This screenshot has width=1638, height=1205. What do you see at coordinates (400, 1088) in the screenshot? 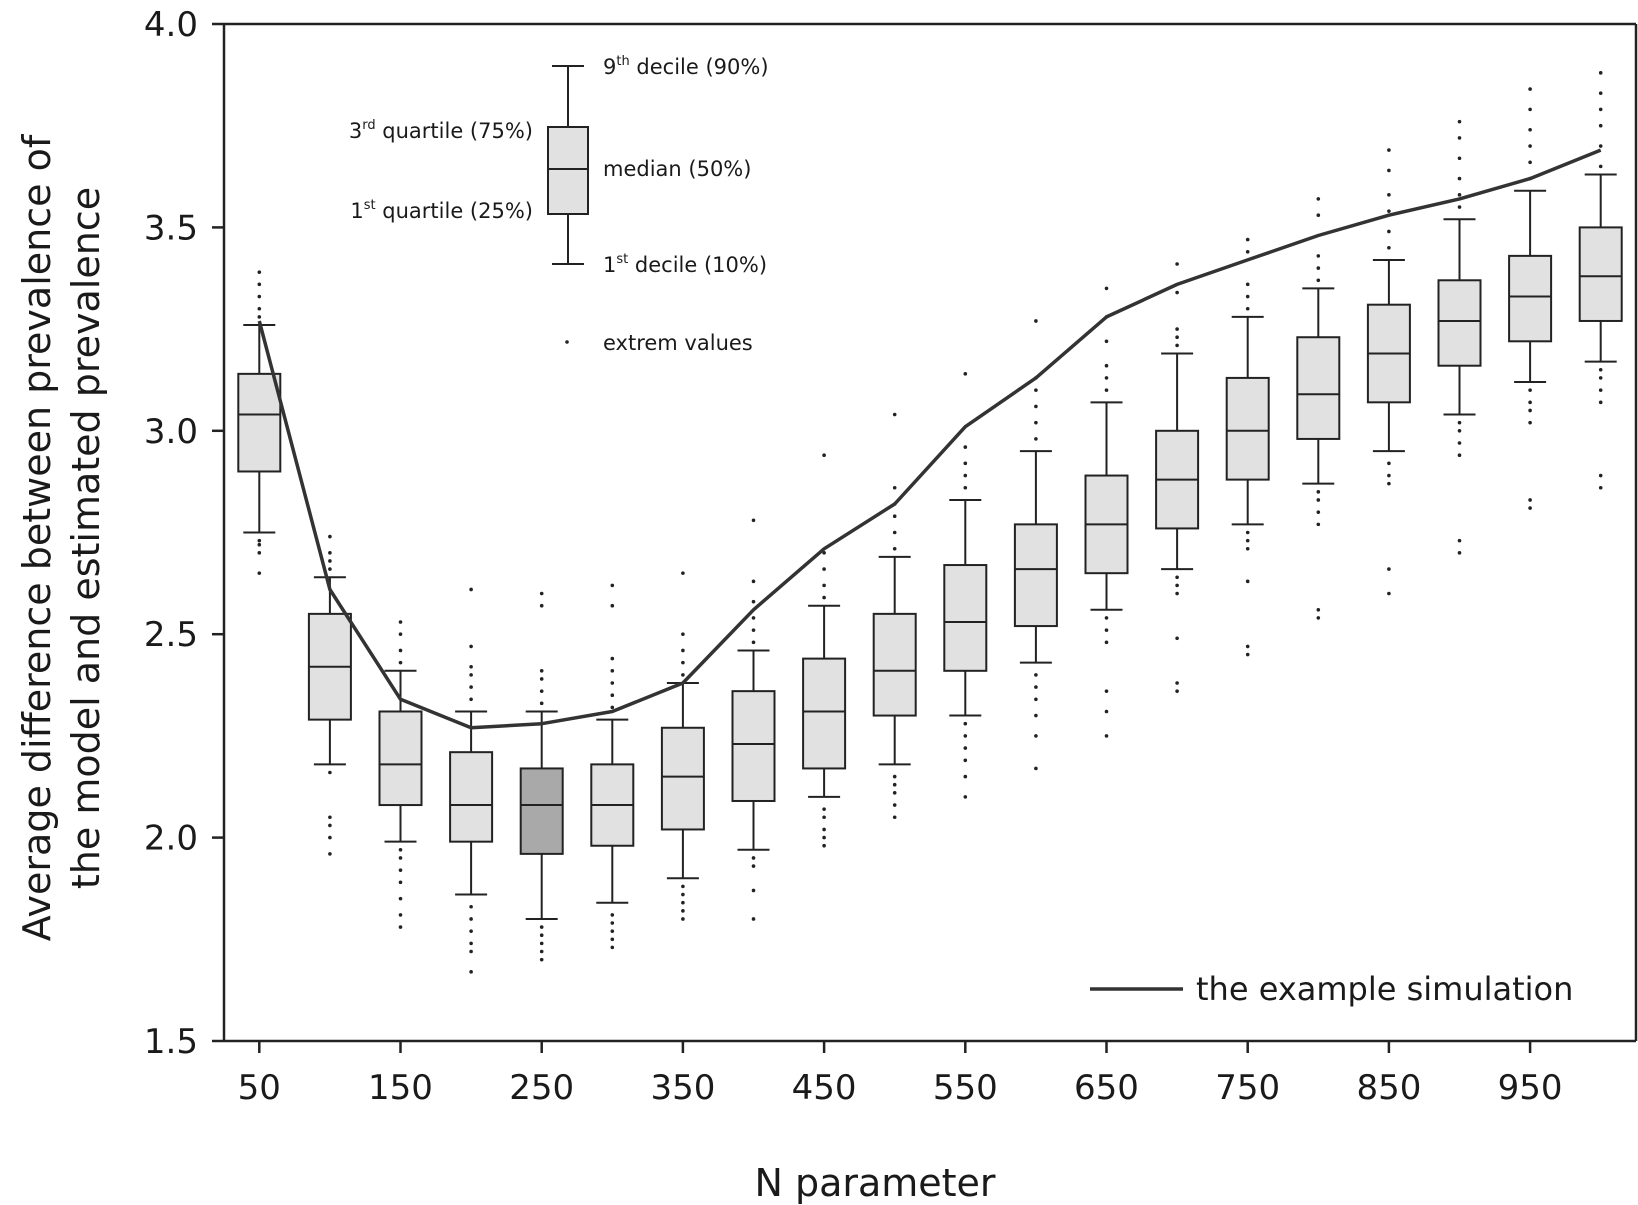
I see `x-tick-label: 150` at bounding box center [400, 1088].